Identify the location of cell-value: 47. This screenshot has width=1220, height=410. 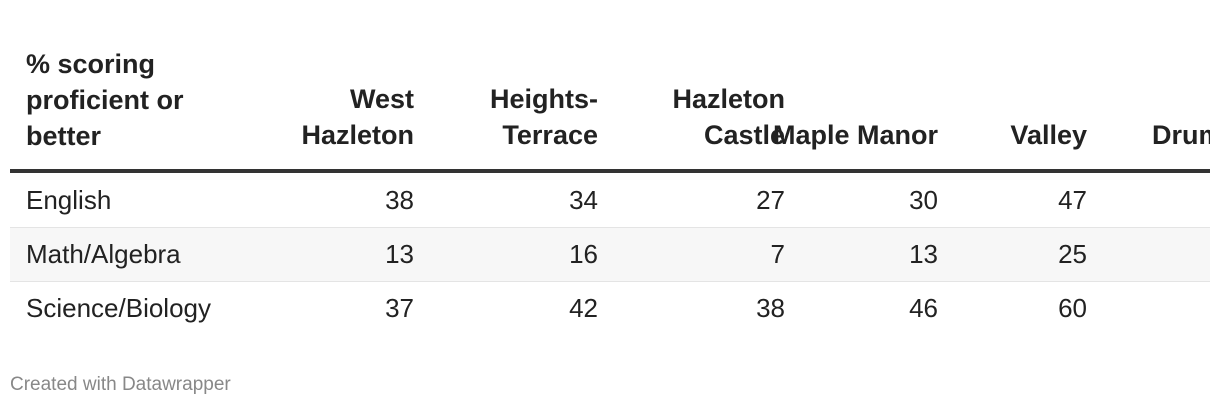
(1072, 200).